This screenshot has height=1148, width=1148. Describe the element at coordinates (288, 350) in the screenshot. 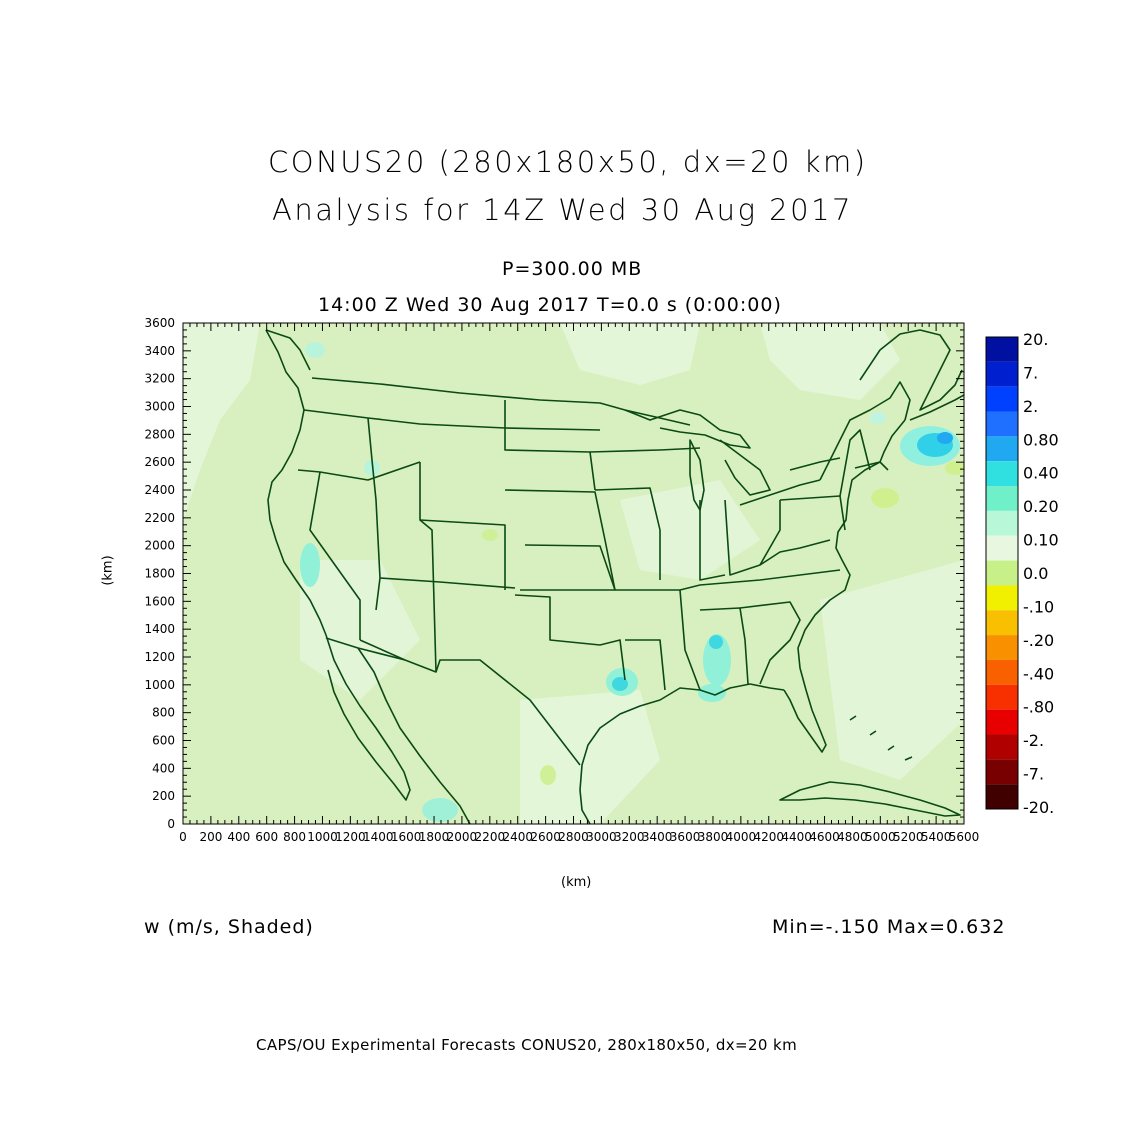

I see `canada-west-coast` at that location.